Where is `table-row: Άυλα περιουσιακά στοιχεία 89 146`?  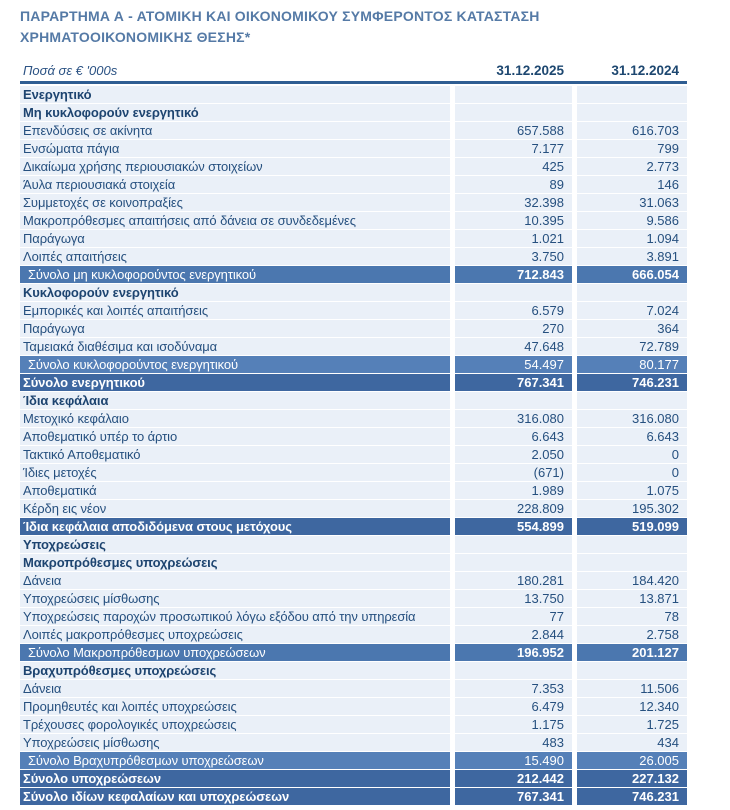
table-row: Άυλα περιουσιακά στοιχεία 89 146 is located at coordinates (353, 184).